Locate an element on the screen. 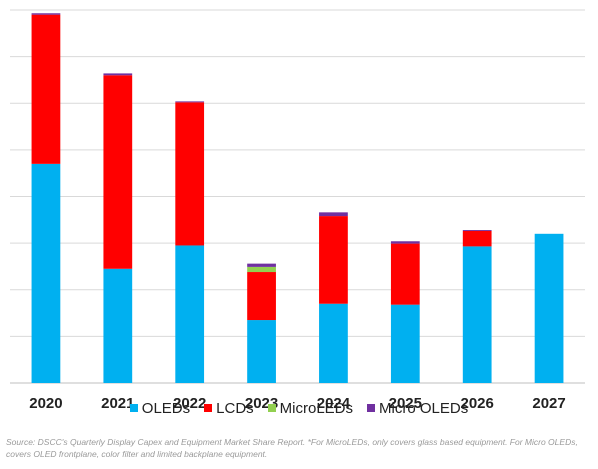  legend-label: OLEDs is located at coordinates (166, 408).